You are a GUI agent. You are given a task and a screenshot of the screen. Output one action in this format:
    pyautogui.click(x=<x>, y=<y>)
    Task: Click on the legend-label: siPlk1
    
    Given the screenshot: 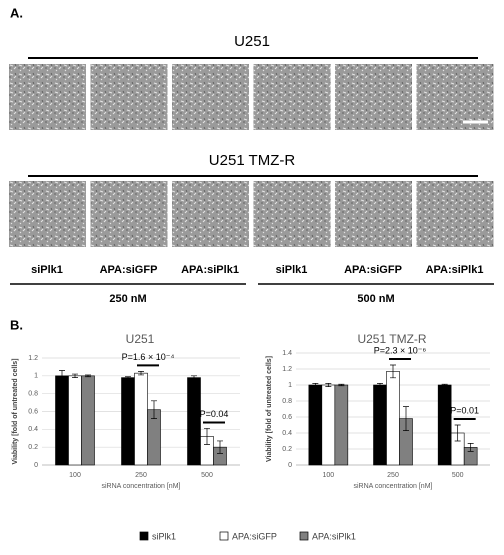 What is the action you would take?
    pyautogui.click(x=164, y=536)
    